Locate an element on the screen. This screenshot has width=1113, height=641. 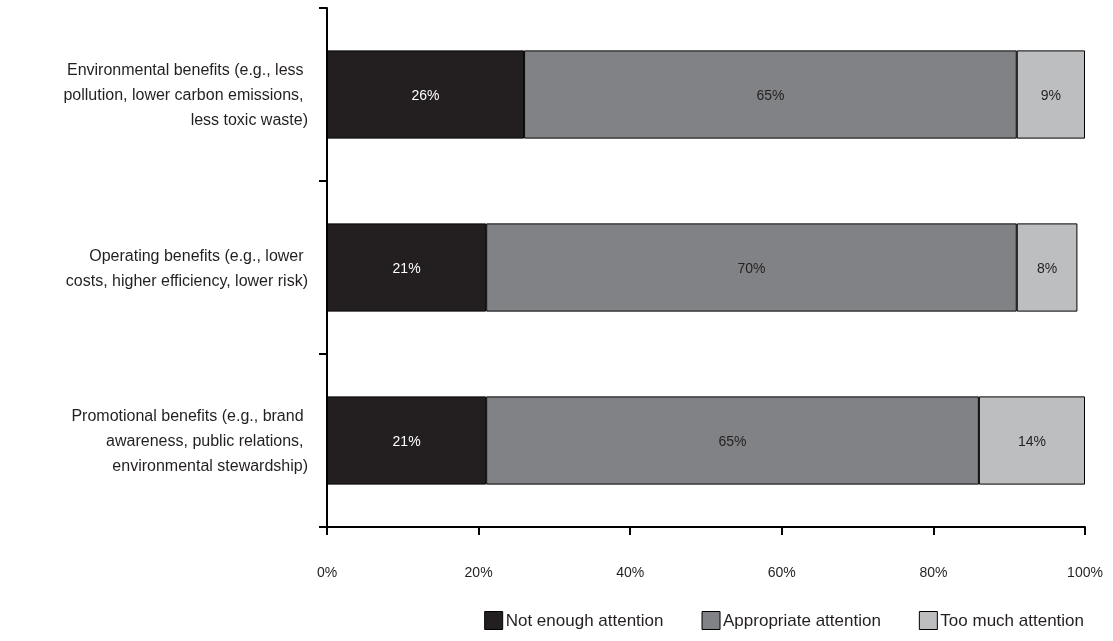
legend-label: Too much attention is located at coordinates (1012, 620).